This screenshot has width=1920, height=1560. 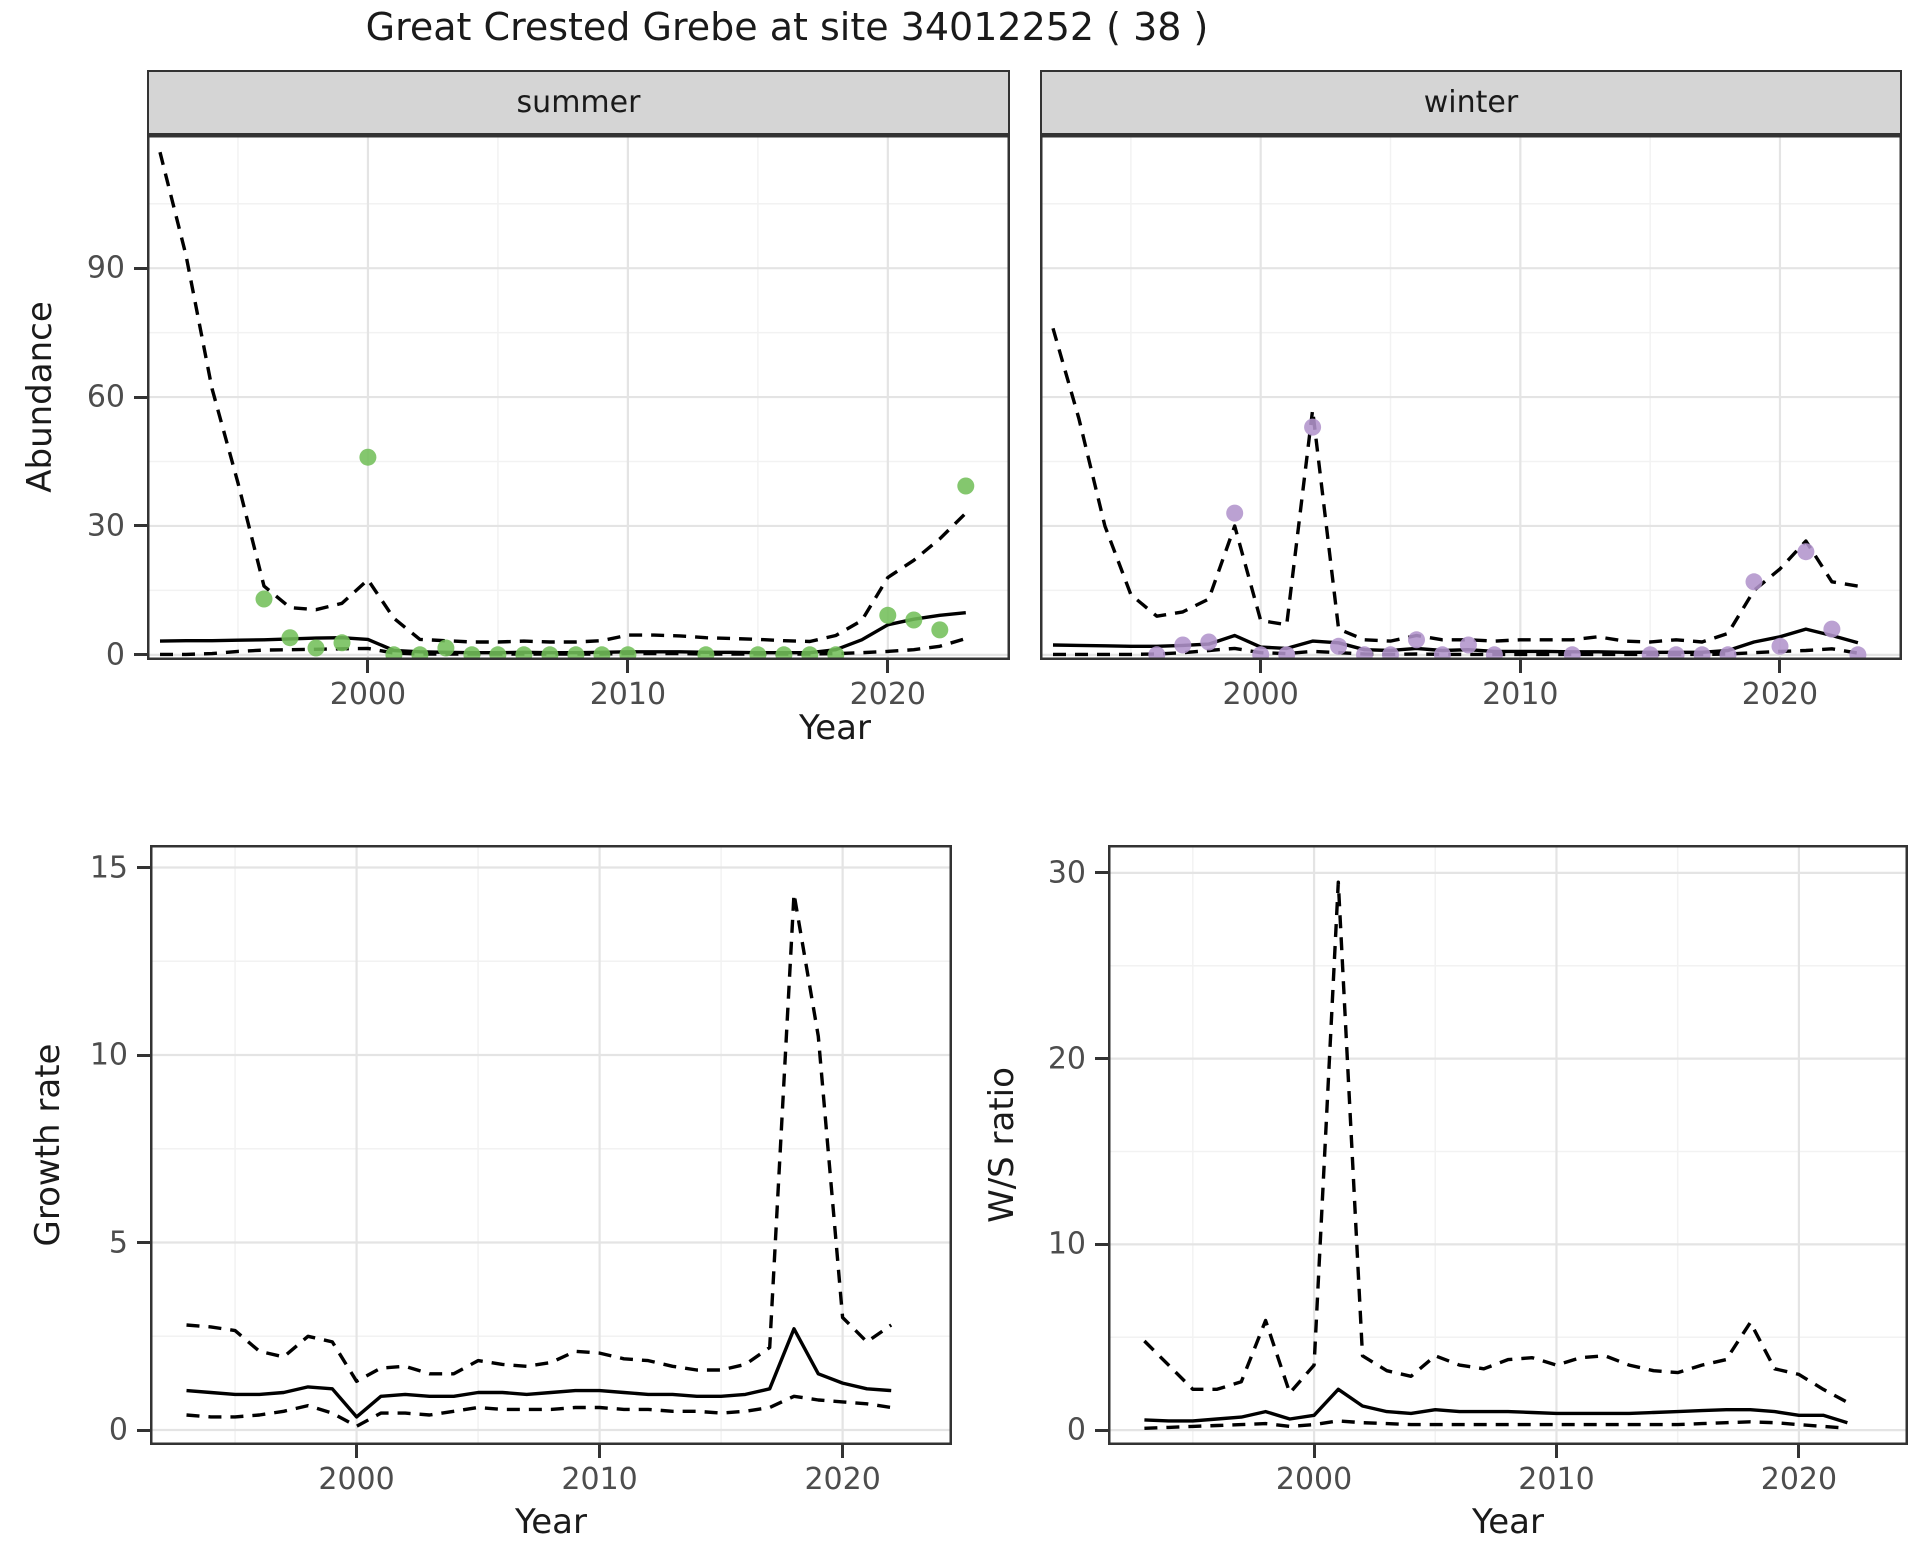 What do you see at coordinates (48, 1145) in the screenshot?
I see `growth-rate-axis-title: Growth rate` at bounding box center [48, 1145].